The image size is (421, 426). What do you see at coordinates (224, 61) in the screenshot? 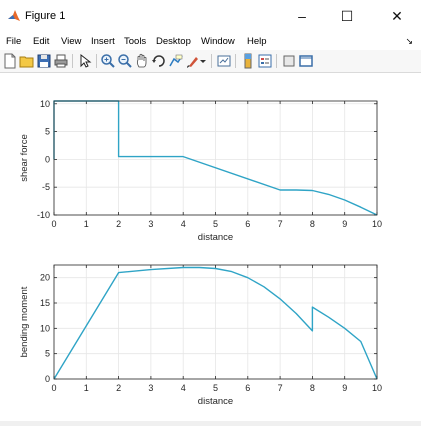
I see `link-plot-icon` at bounding box center [224, 61].